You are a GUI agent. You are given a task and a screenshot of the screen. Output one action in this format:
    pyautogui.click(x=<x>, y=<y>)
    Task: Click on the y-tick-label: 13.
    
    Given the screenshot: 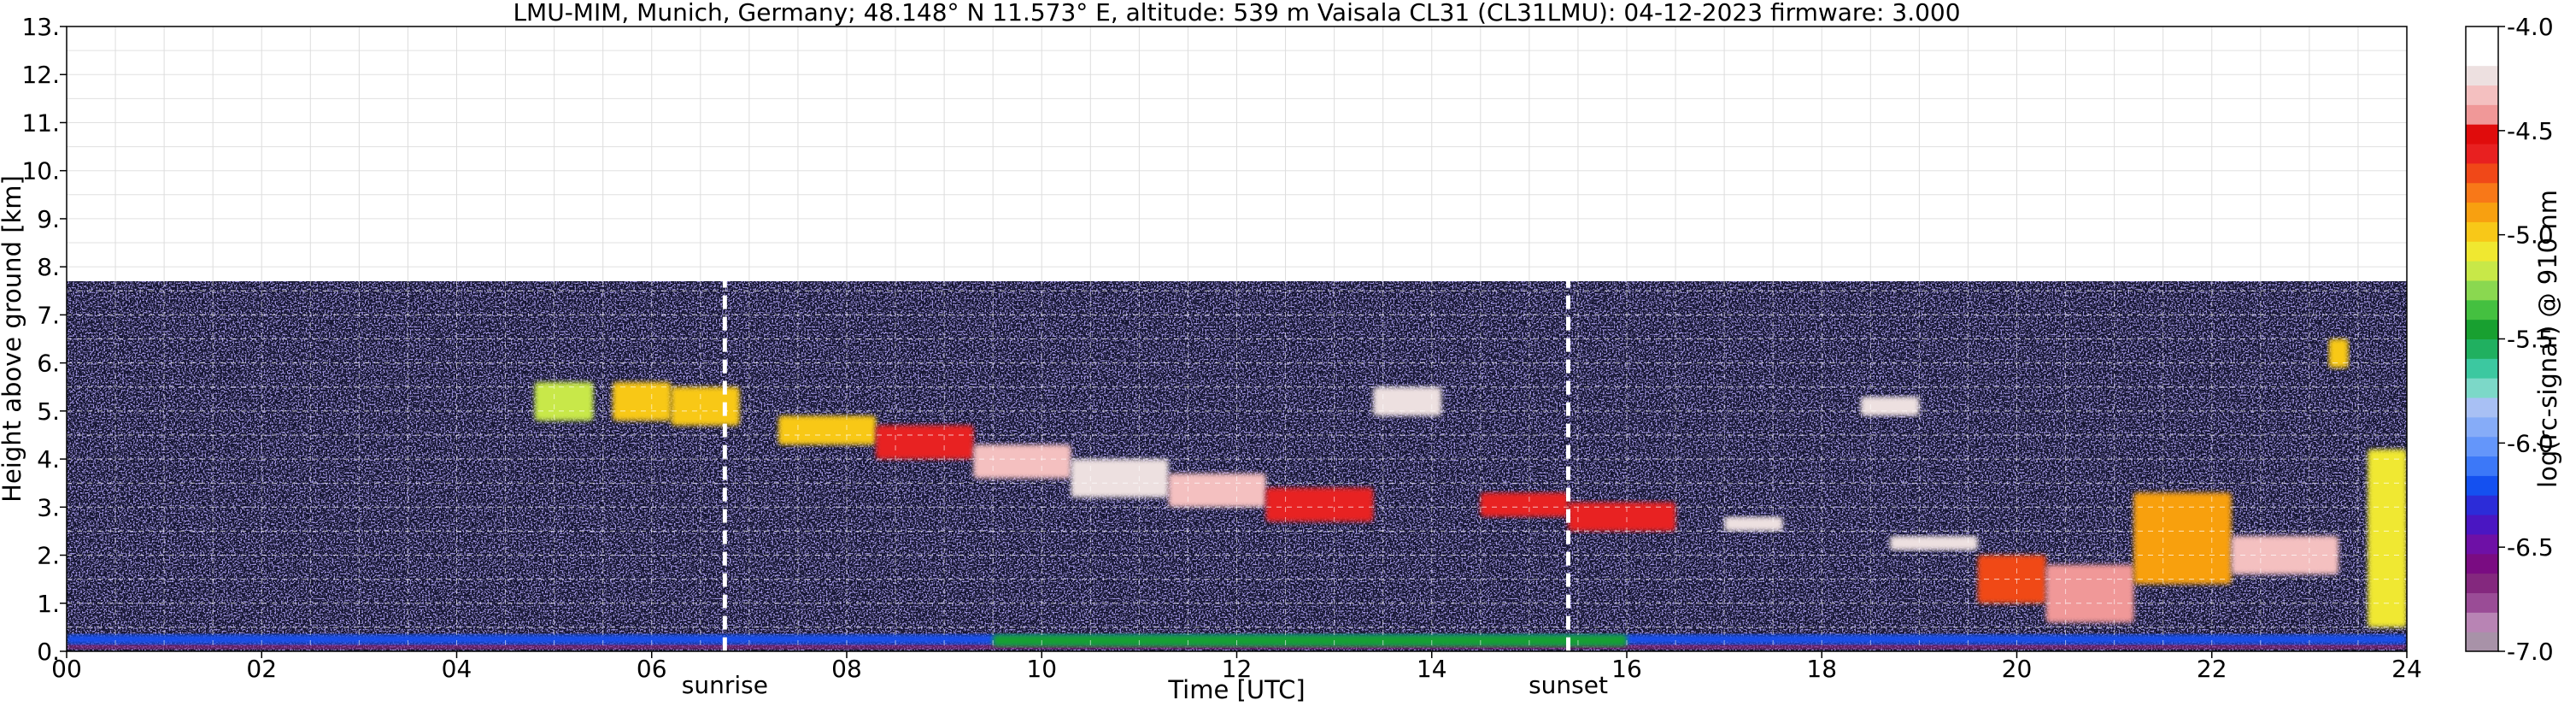 What is the action you would take?
    pyautogui.click(x=40, y=27)
    